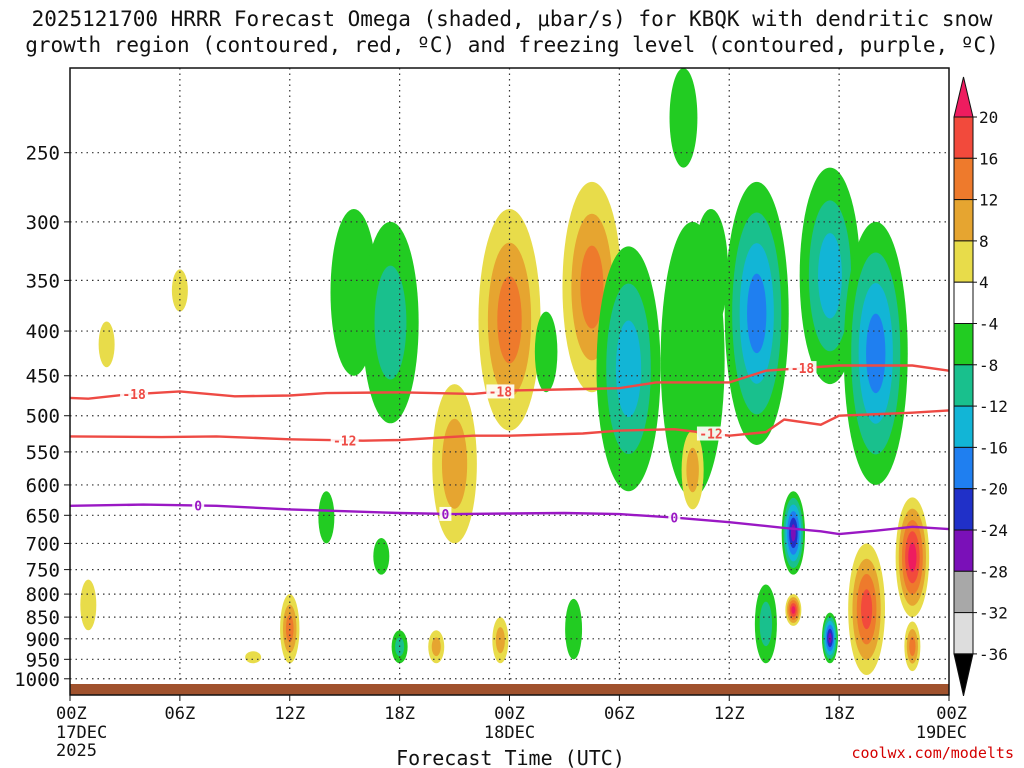 The height and width of the screenshot is (768, 1024). I want to click on x-tick-date-8: 19DEC, so click(941, 733).